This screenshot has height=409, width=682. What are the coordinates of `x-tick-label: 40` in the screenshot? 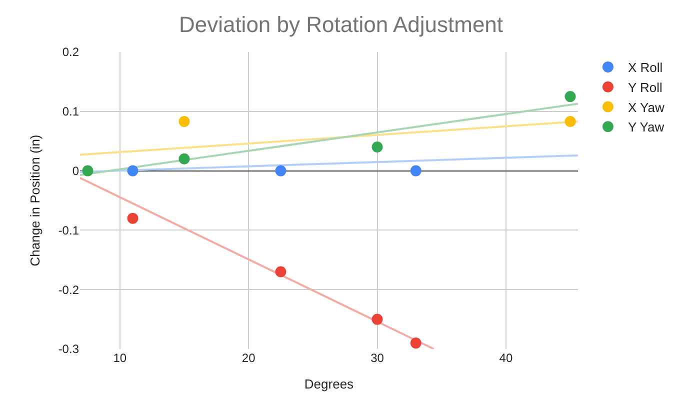 It's located at (506, 358).